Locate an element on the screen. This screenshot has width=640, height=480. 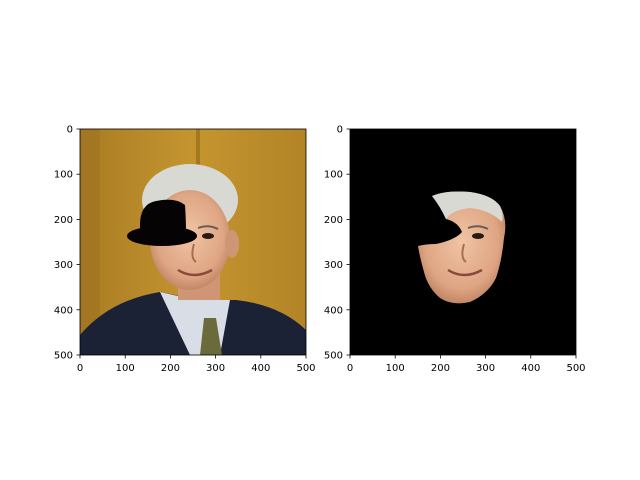
ear-right is located at coordinates (232, 244).